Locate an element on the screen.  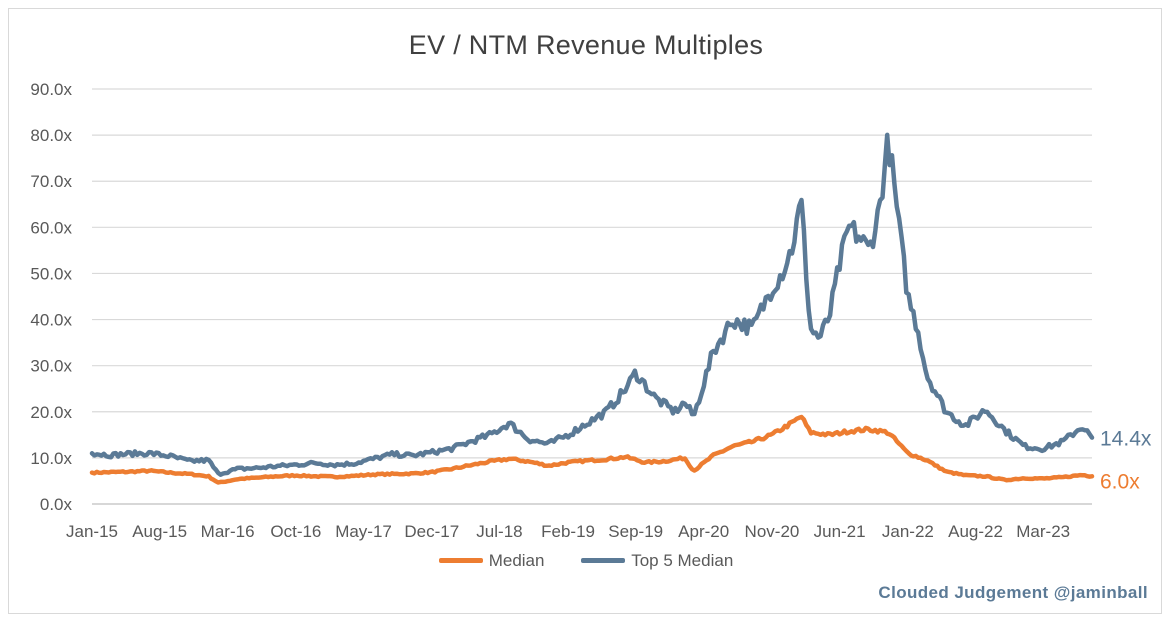
legend-item-top5: Top 5 Median is located at coordinates (657, 561).